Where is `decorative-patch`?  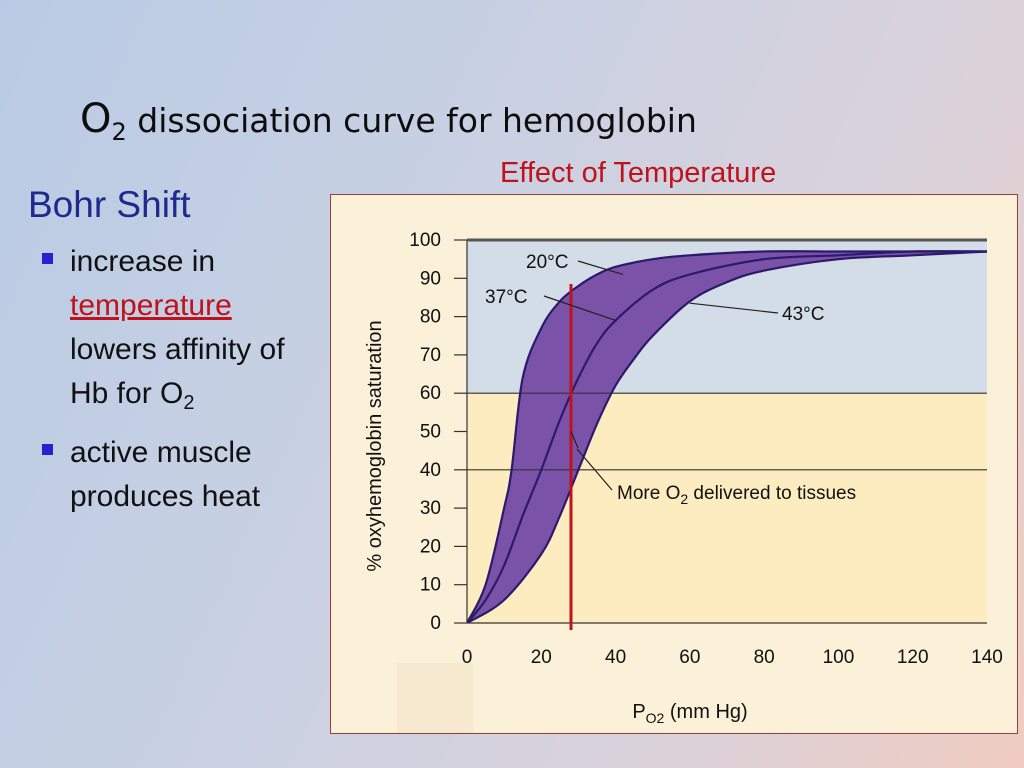 decorative-patch is located at coordinates (435, 698).